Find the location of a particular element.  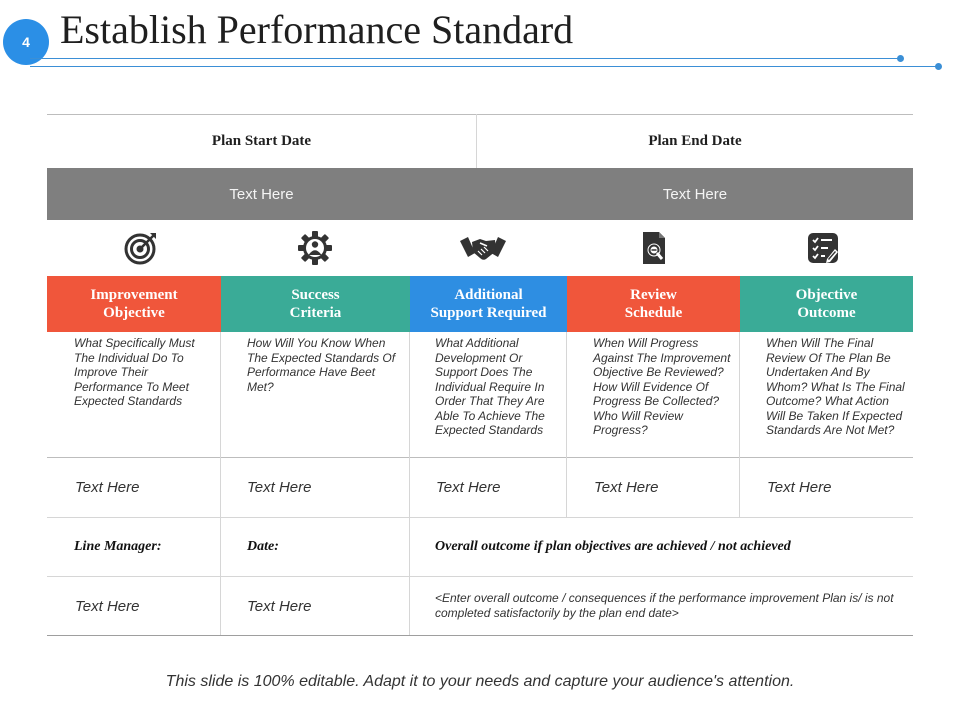

plan-start-label: Plan Start Date is located at coordinates (261, 140).